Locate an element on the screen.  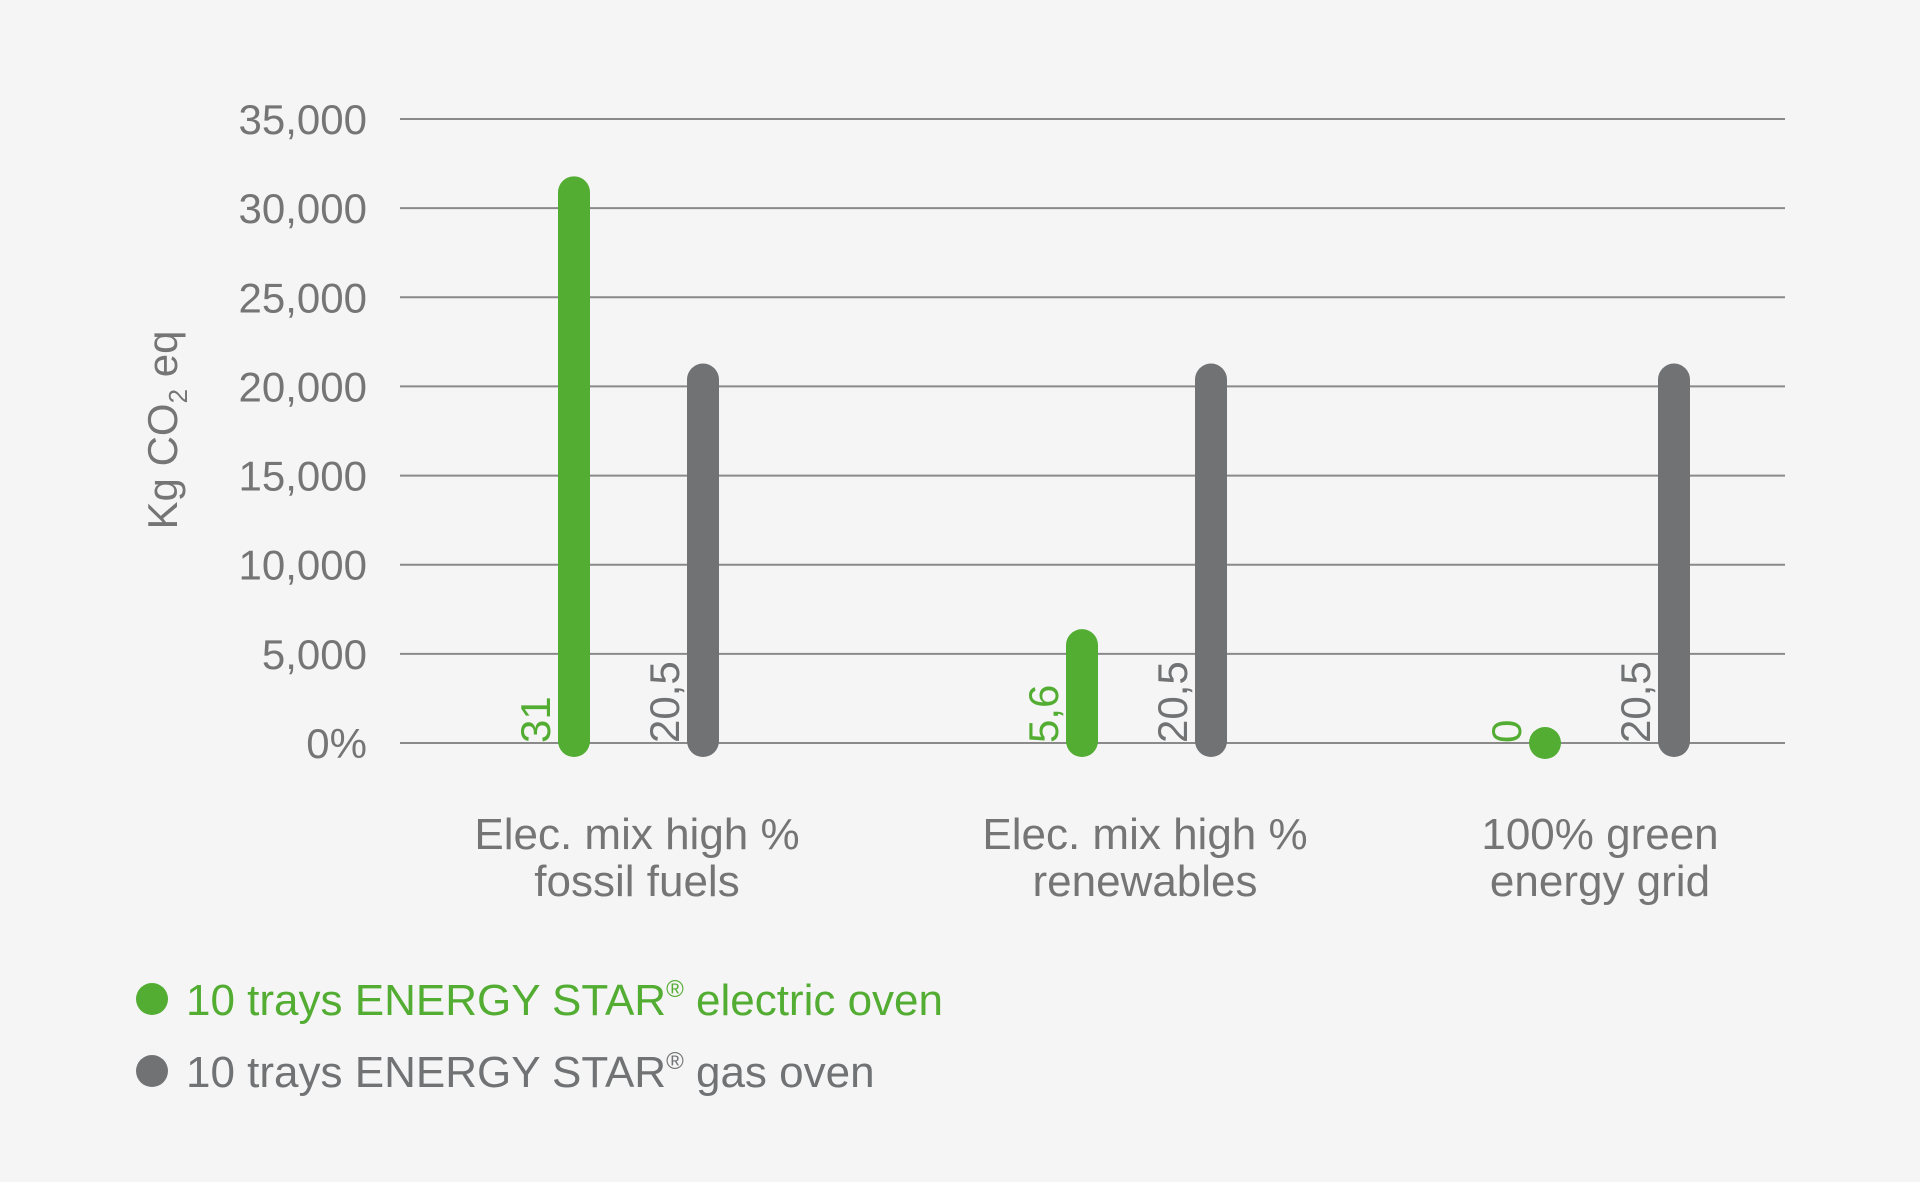
x-tick-label: fossil fuels is located at coordinates (636, 881).